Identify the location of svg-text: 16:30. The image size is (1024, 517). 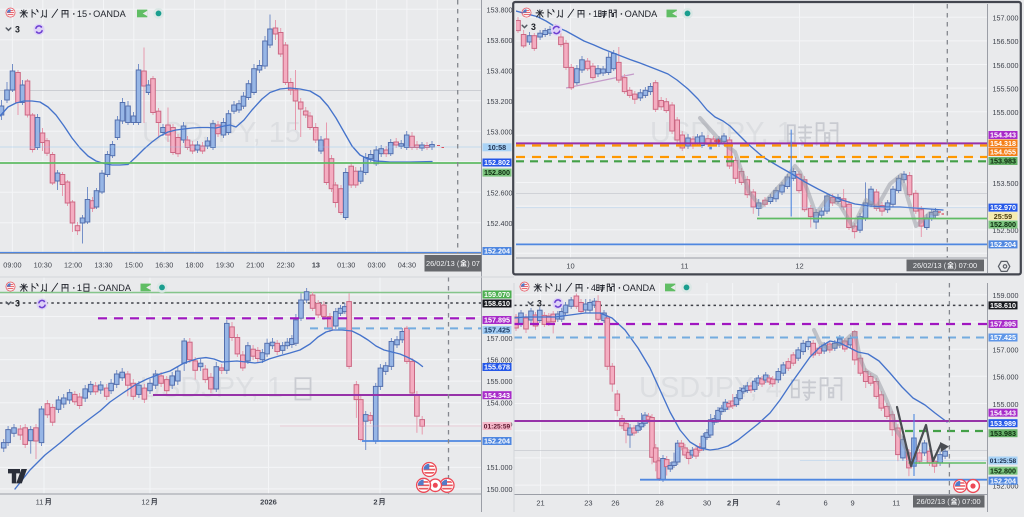
(164, 265).